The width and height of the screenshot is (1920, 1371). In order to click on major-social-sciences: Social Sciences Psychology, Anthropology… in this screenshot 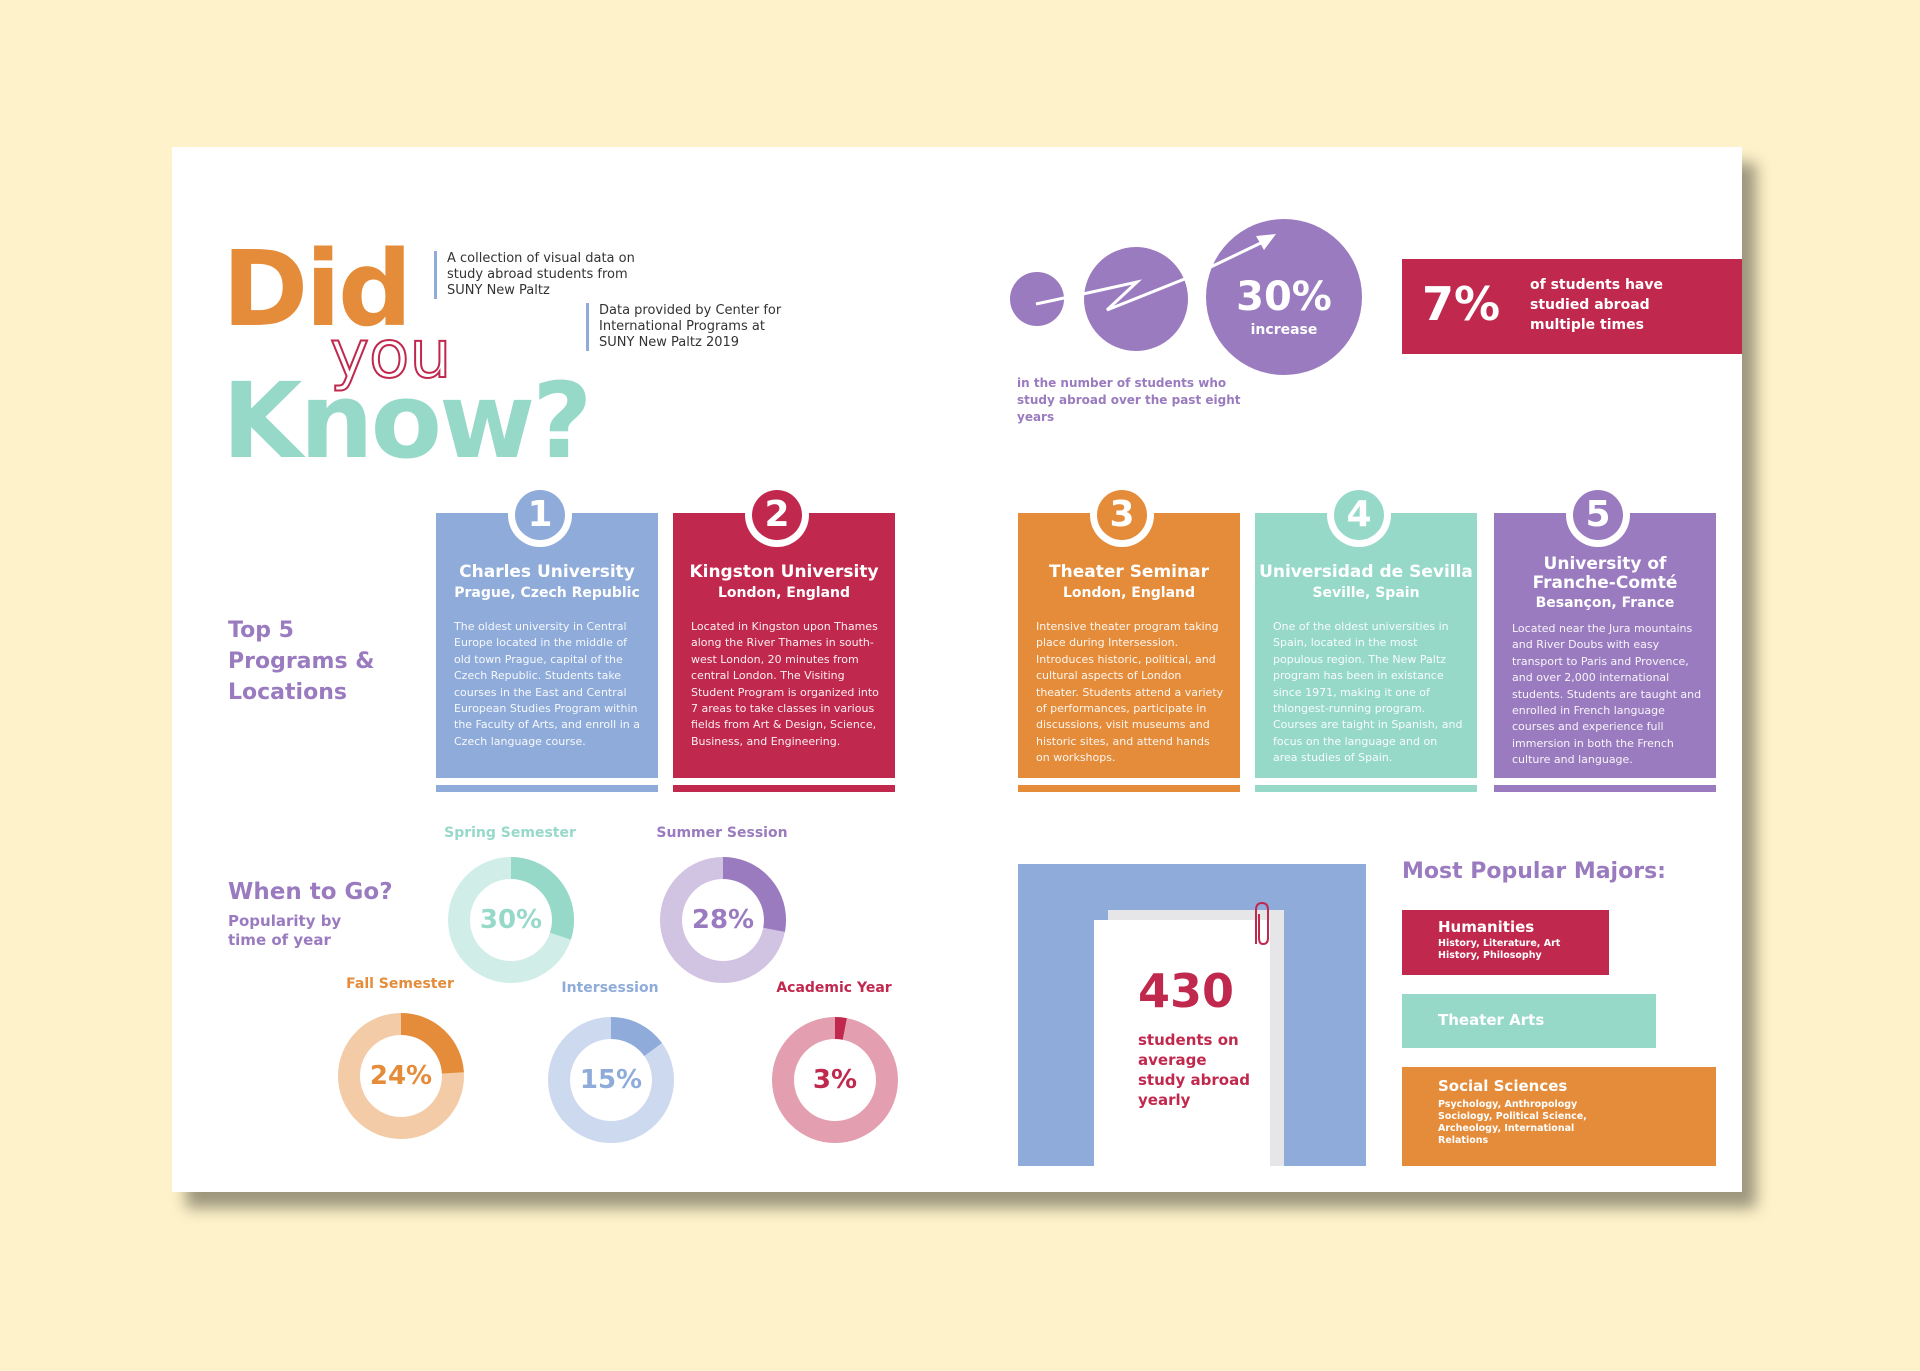, I will do `click(1559, 1116)`.